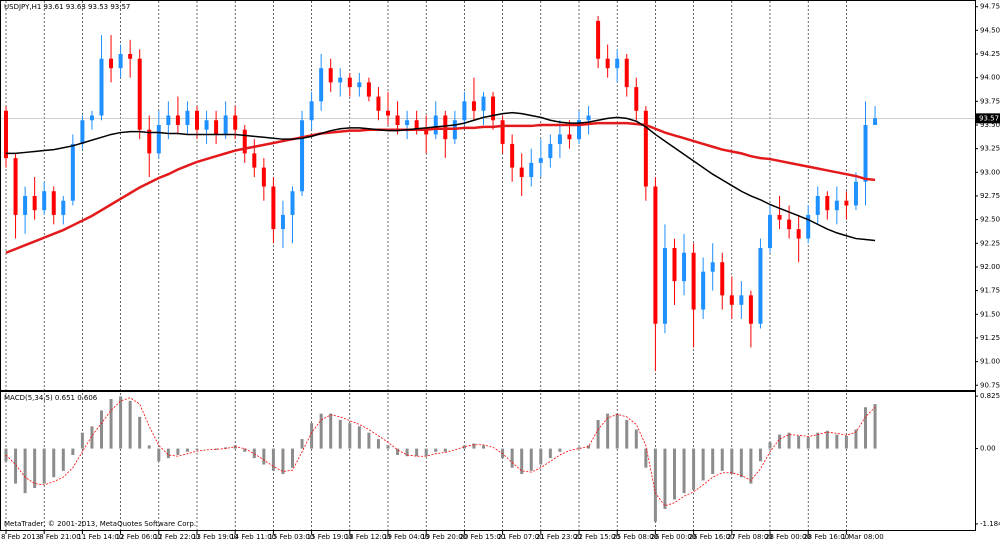 This screenshot has width=1000, height=541. Describe the element at coordinates (990, 125) in the screenshot. I see `y-tick-label: 93.50` at that location.